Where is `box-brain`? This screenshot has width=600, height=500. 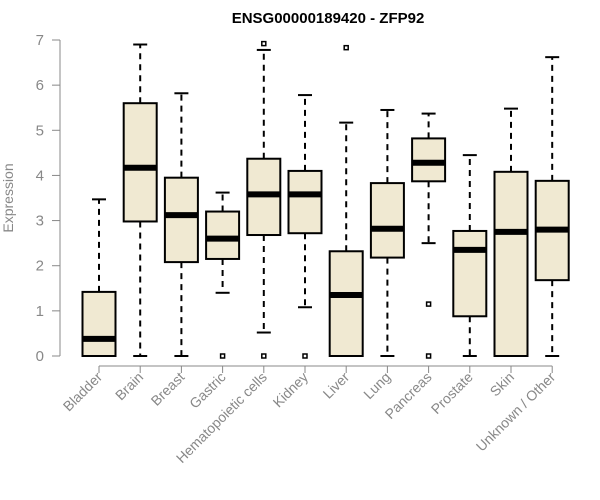 box-brain is located at coordinates (140, 200).